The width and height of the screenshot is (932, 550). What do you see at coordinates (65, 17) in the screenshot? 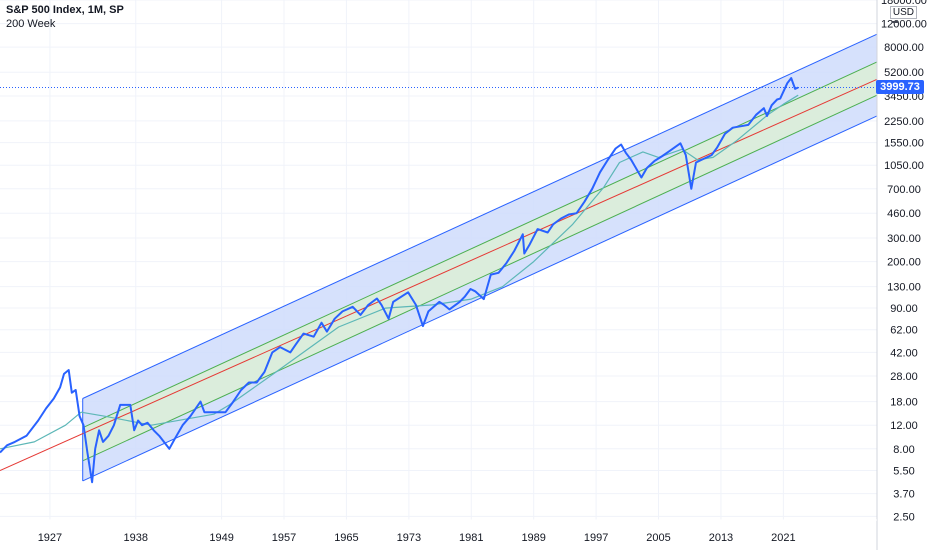
I see `chart-legend: S&P 500 Index, 1M, SP 200 Week` at bounding box center [65, 17].